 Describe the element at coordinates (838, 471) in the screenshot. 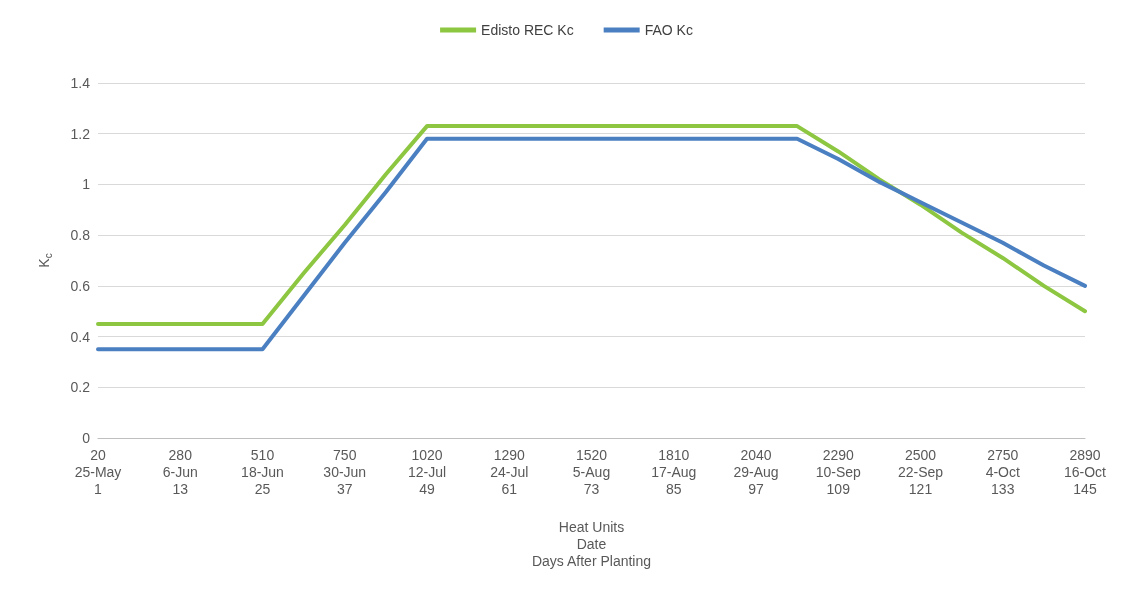

I see `x-tick-label: 2290 10-Sep 109` at that location.